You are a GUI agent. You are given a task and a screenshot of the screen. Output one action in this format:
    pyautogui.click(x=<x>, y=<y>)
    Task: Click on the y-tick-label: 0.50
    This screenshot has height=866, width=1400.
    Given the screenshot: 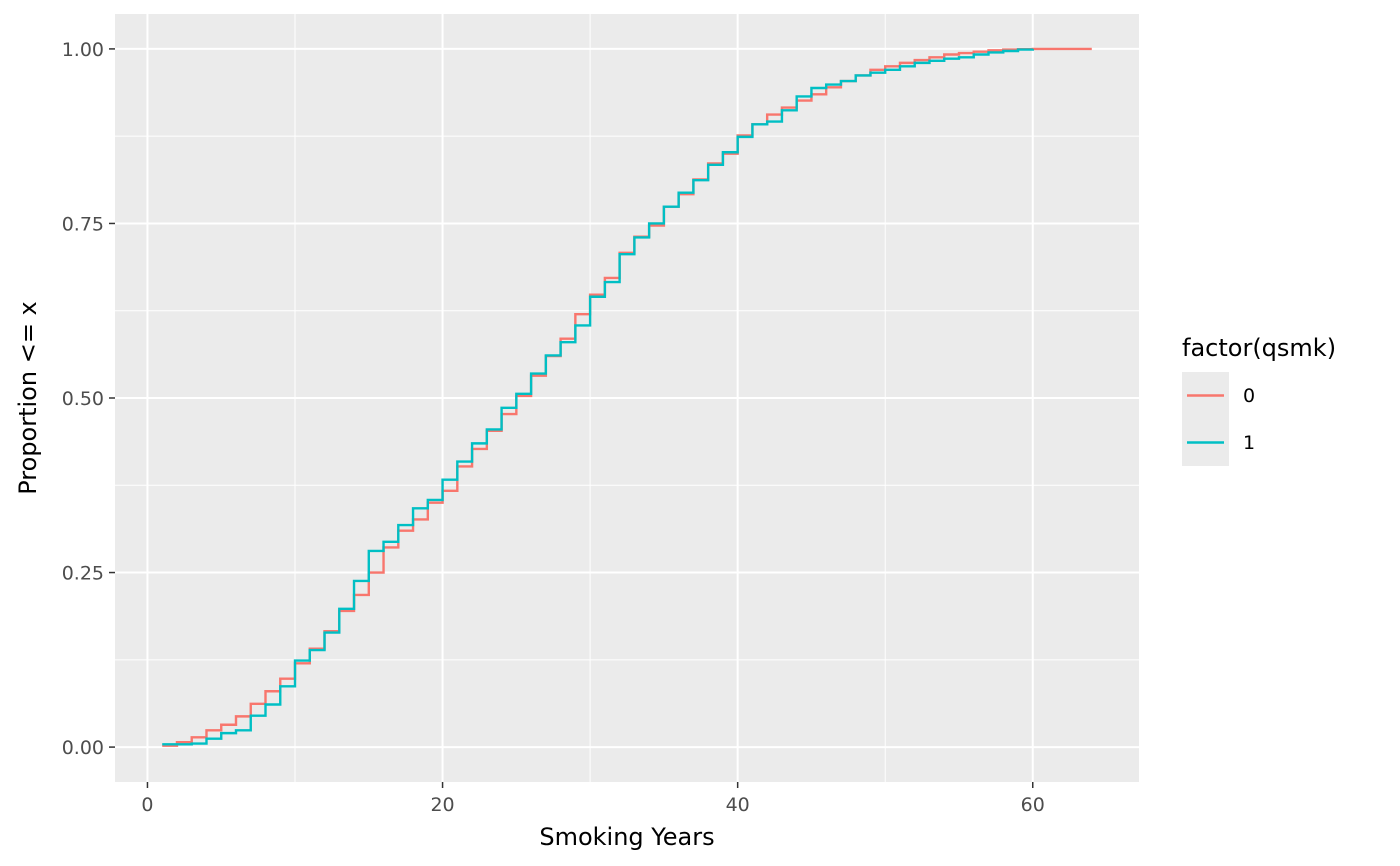 What is the action you would take?
    pyautogui.click(x=83, y=399)
    